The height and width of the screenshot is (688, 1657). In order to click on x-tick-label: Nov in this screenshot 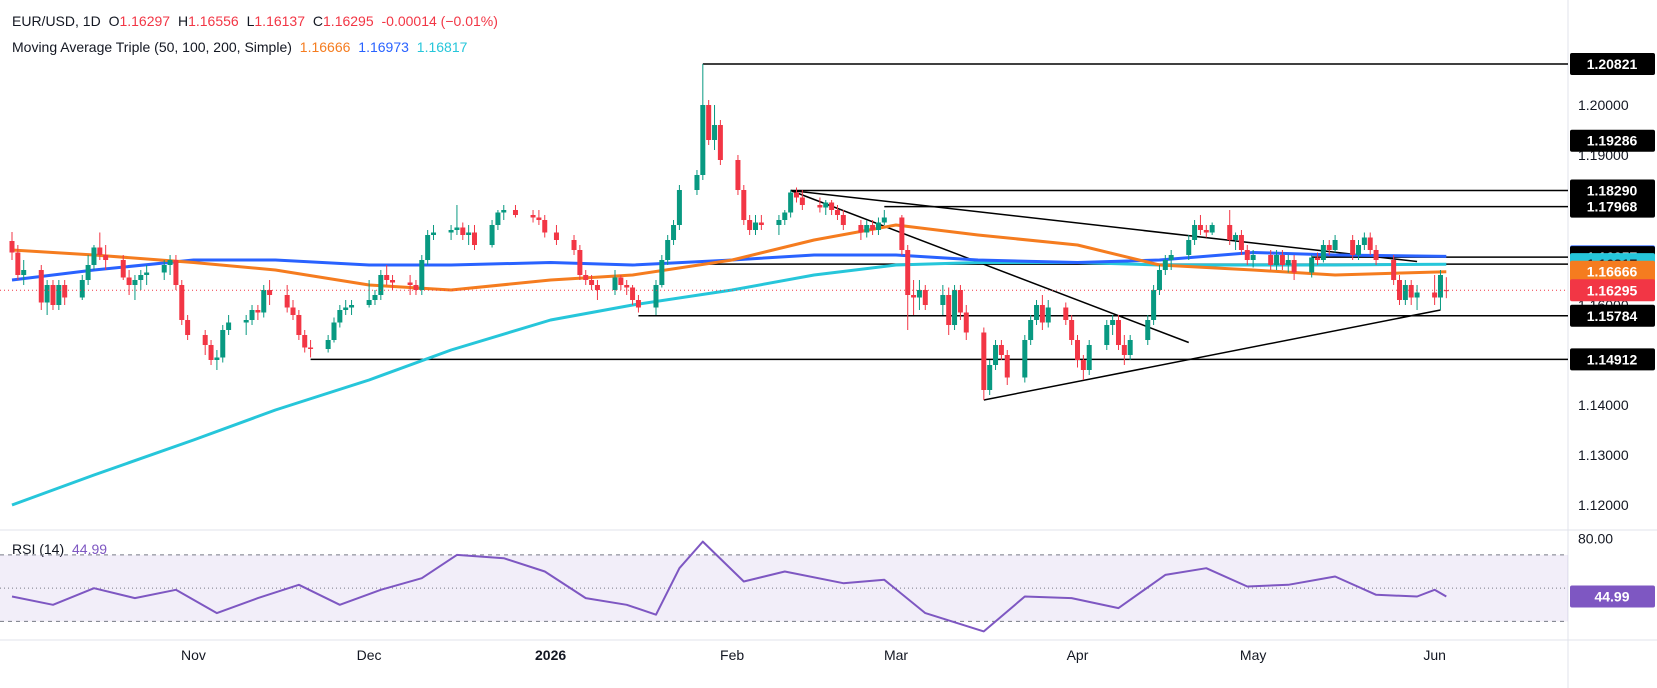, I will do `click(193, 655)`.